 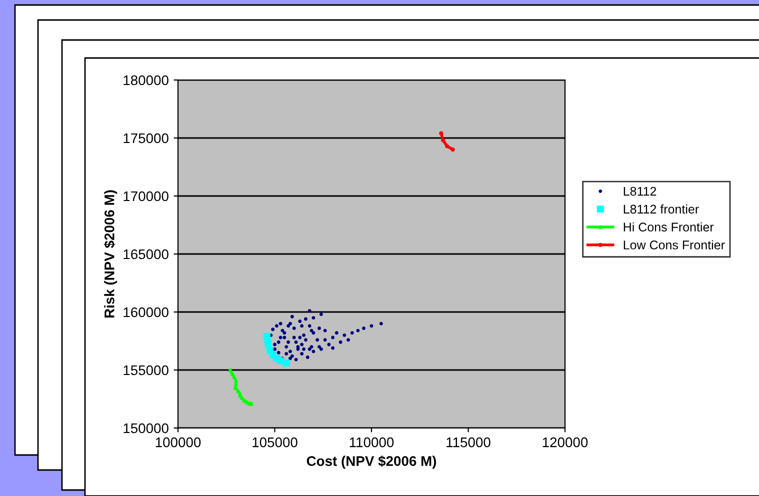 I want to click on x-tick-label: 120000, so click(x=565, y=442).